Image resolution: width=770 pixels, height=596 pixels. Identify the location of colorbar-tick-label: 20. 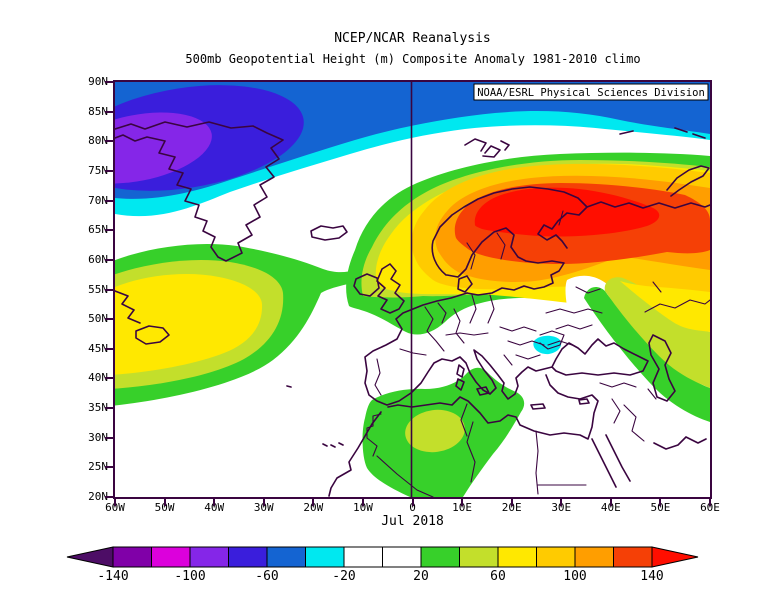
(421, 576).